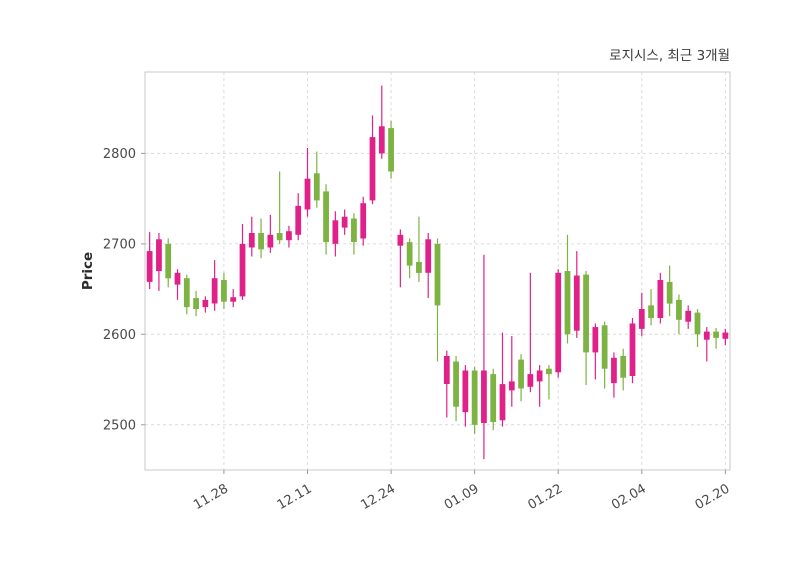 The width and height of the screenshot is (800, 575). I want to click on svg-text: 01.22, so click(545, 497).